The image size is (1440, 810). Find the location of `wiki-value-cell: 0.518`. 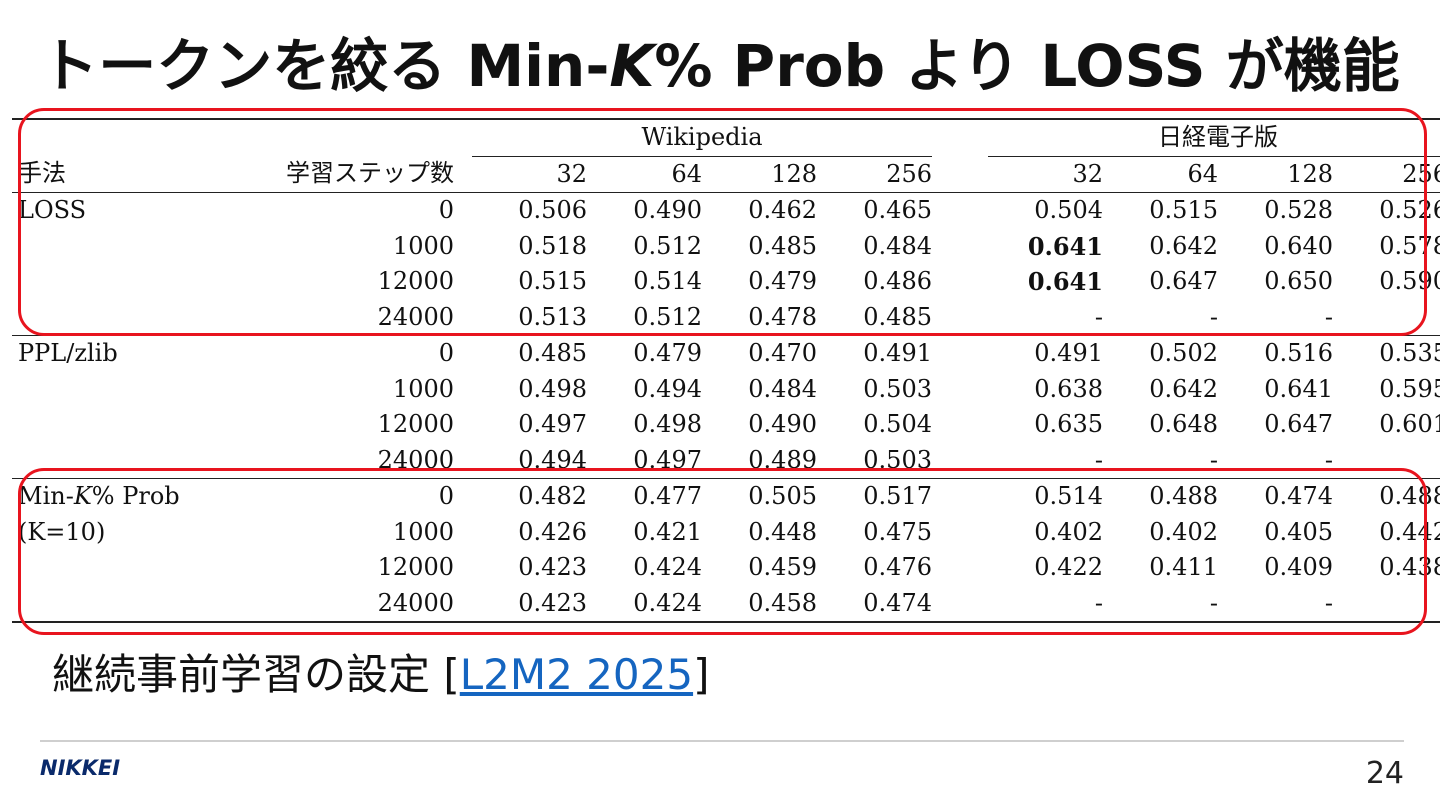

wiki-value-cell: 0.518 is located at coordinates (552, 245).